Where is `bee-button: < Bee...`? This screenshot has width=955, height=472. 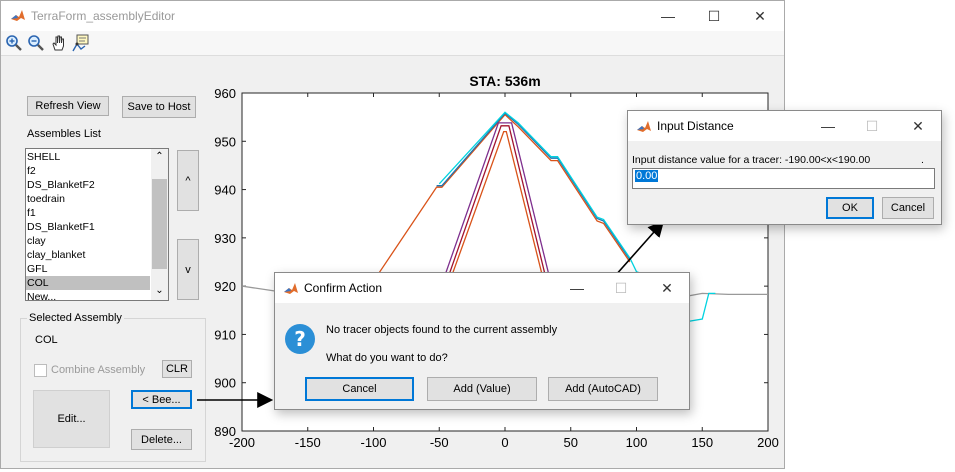
bee-button: < Bee... is located at coordinates (161, 399).